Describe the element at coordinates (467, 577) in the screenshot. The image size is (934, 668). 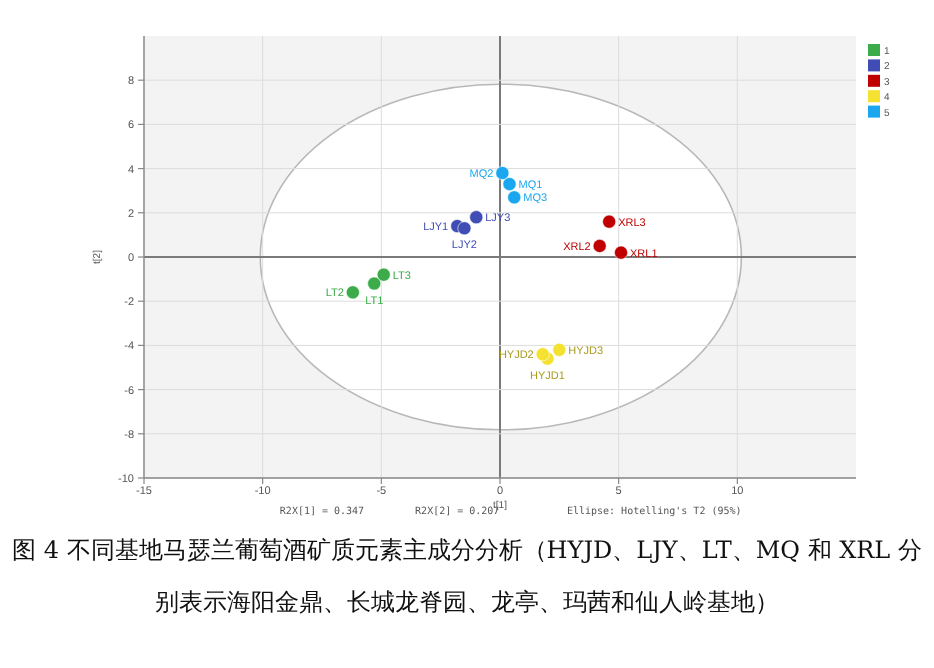
I see `caption: 图 4 不同基地马瑟兰葡萄酒矿质元素主成分分析（HYJD、LJY、LT、MQ 和 XRL 分别表示海阳金鼎、长城龙脊园、龙亭、玛茜和仙人岭基地）` at that location.